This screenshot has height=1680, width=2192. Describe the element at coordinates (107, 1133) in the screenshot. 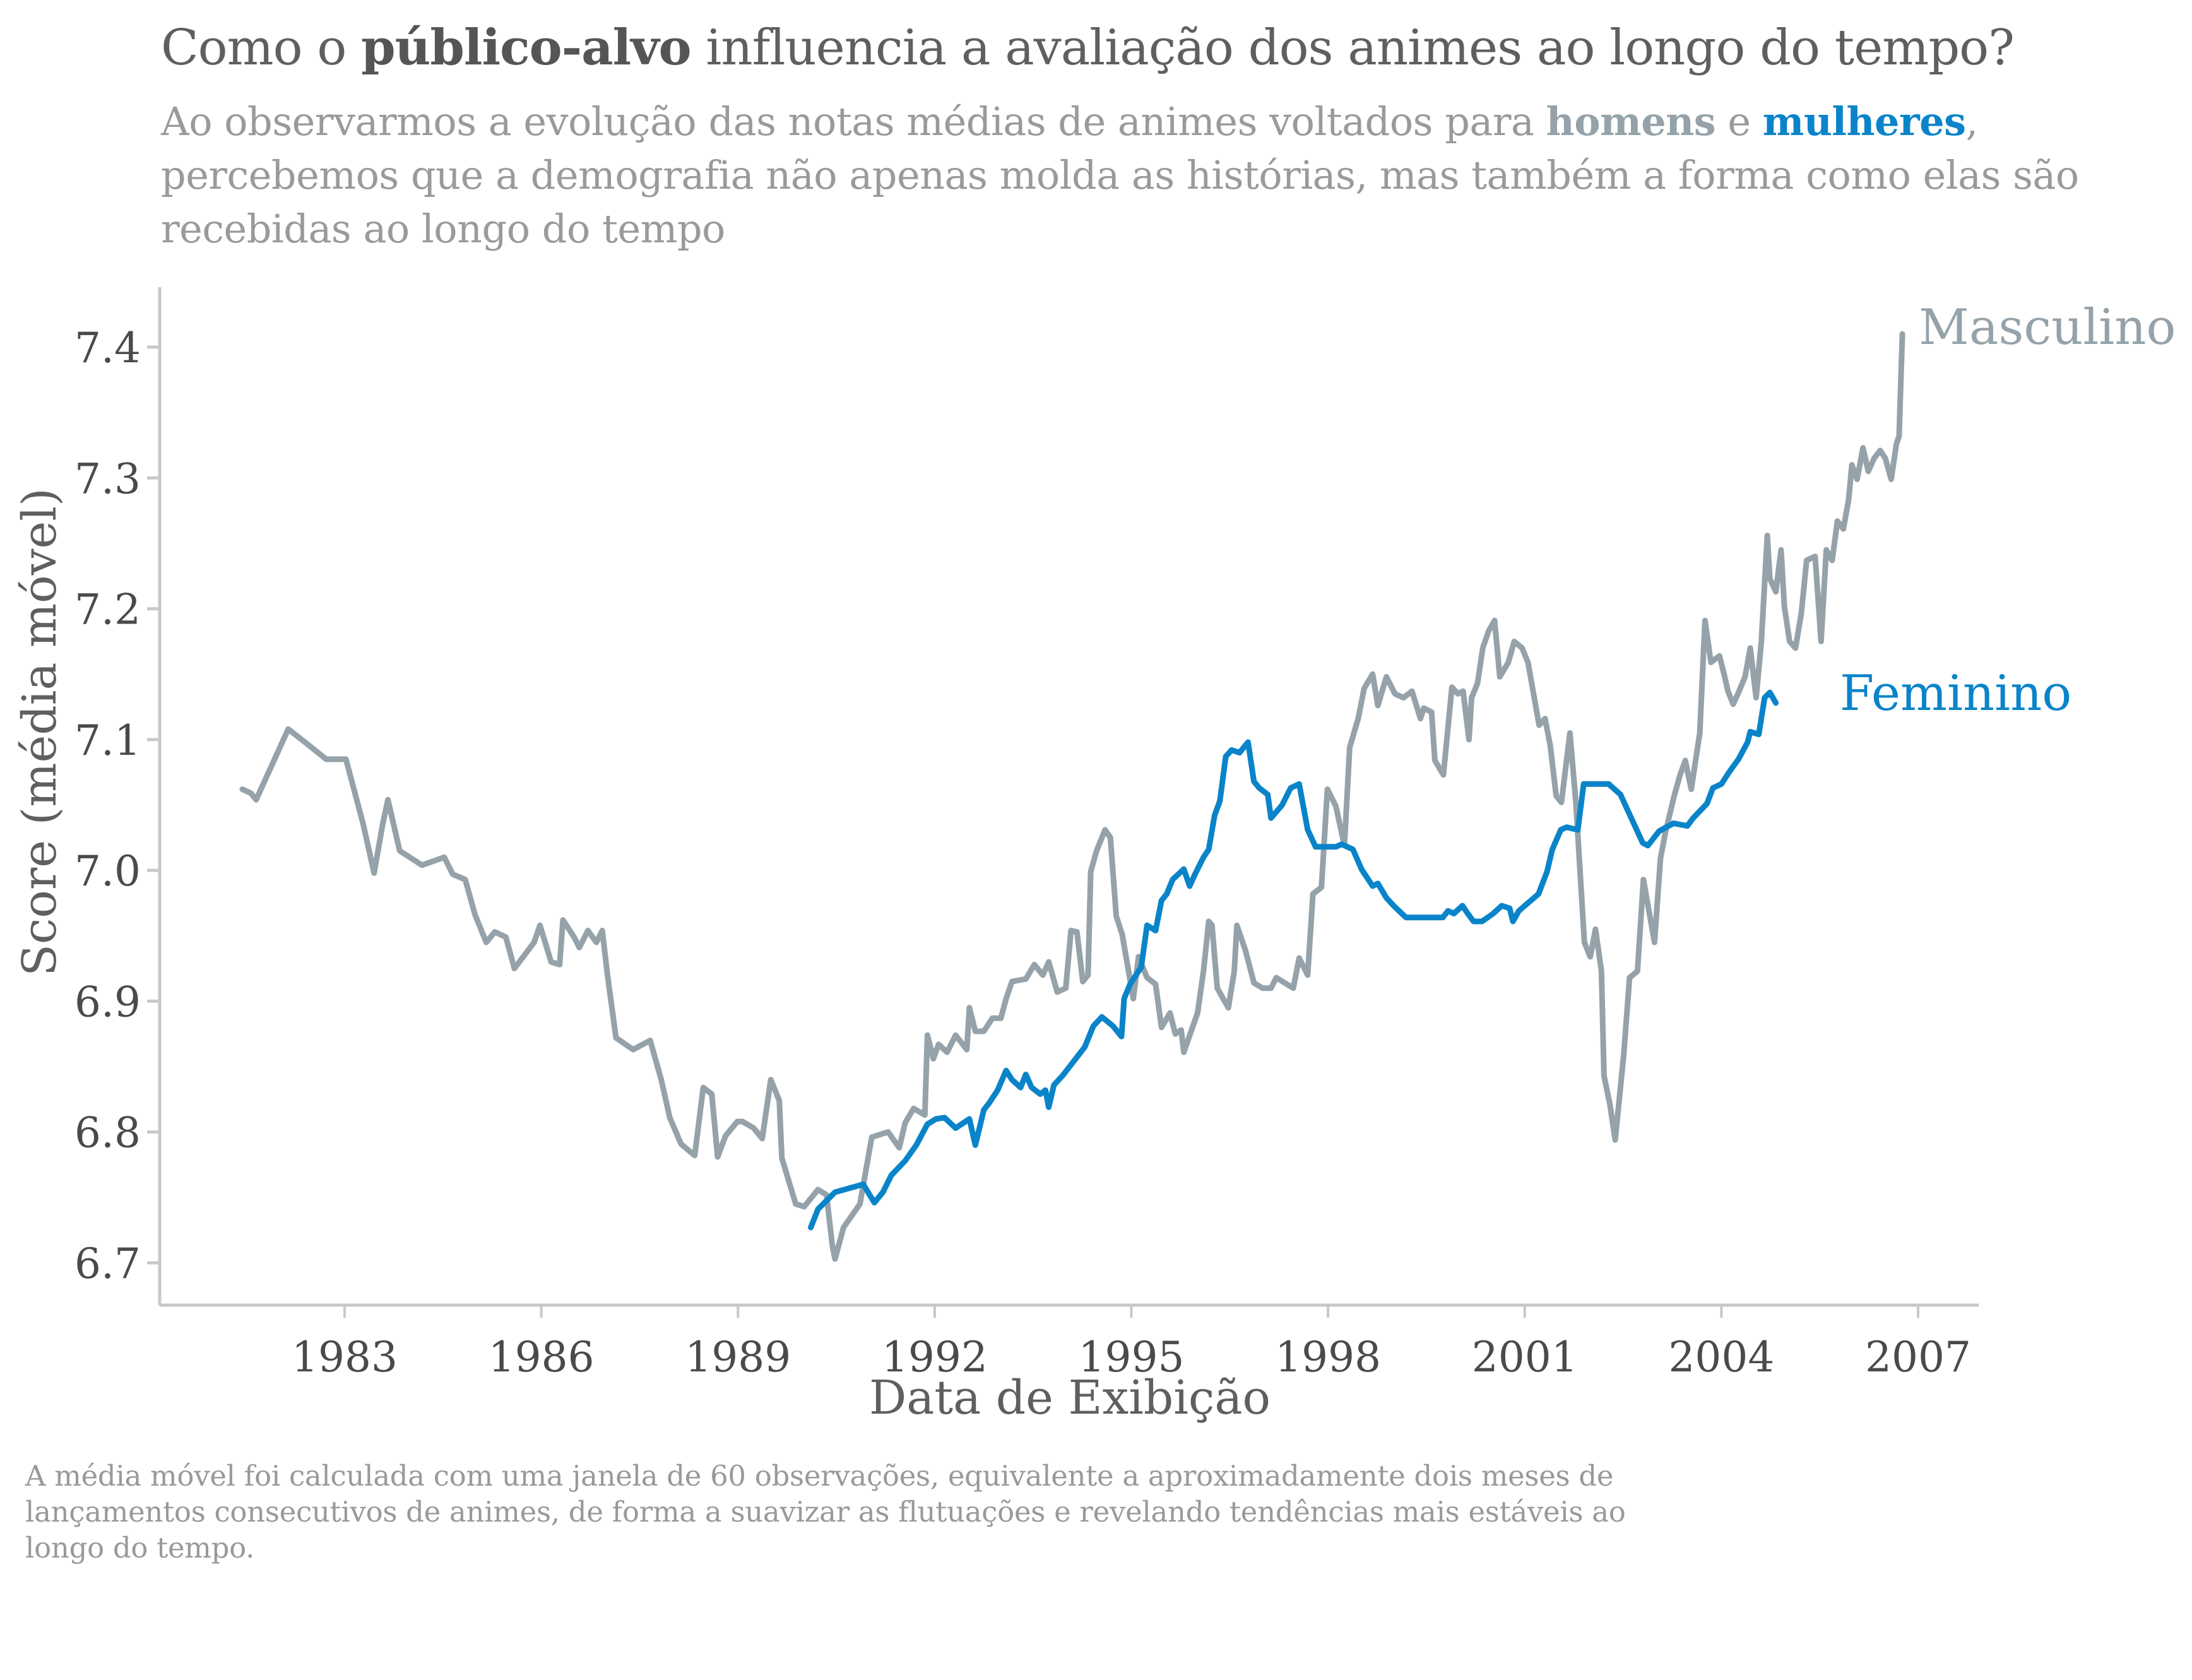

I see `y-tick-label: 6.8` at that location.